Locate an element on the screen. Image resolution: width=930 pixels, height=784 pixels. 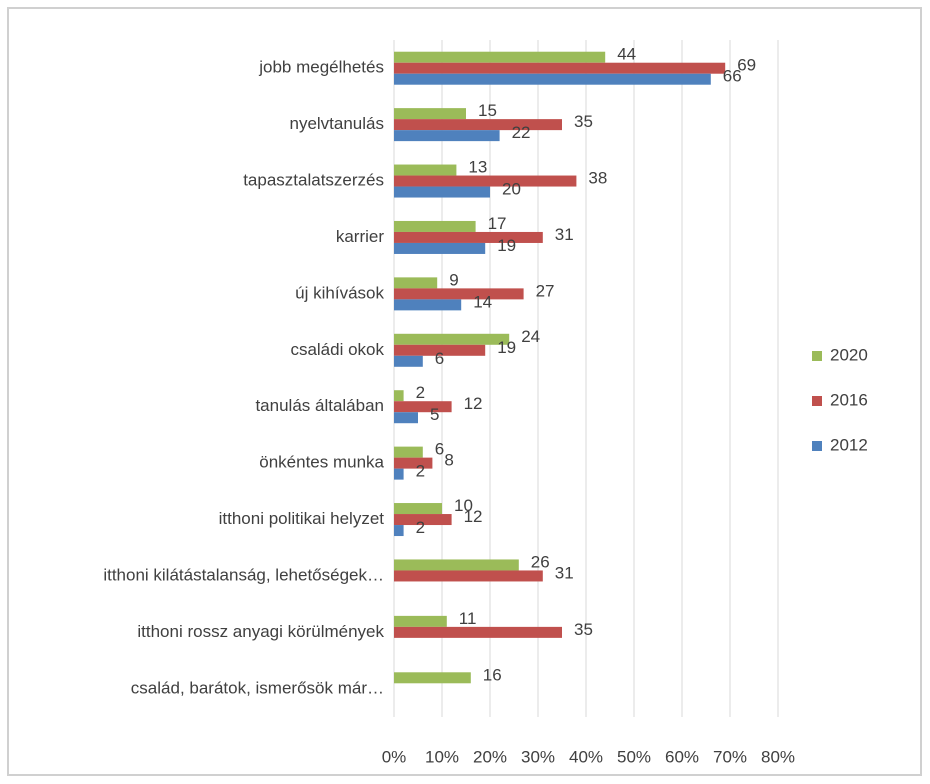
data-label: 15 is located at coordinates (487, 110).